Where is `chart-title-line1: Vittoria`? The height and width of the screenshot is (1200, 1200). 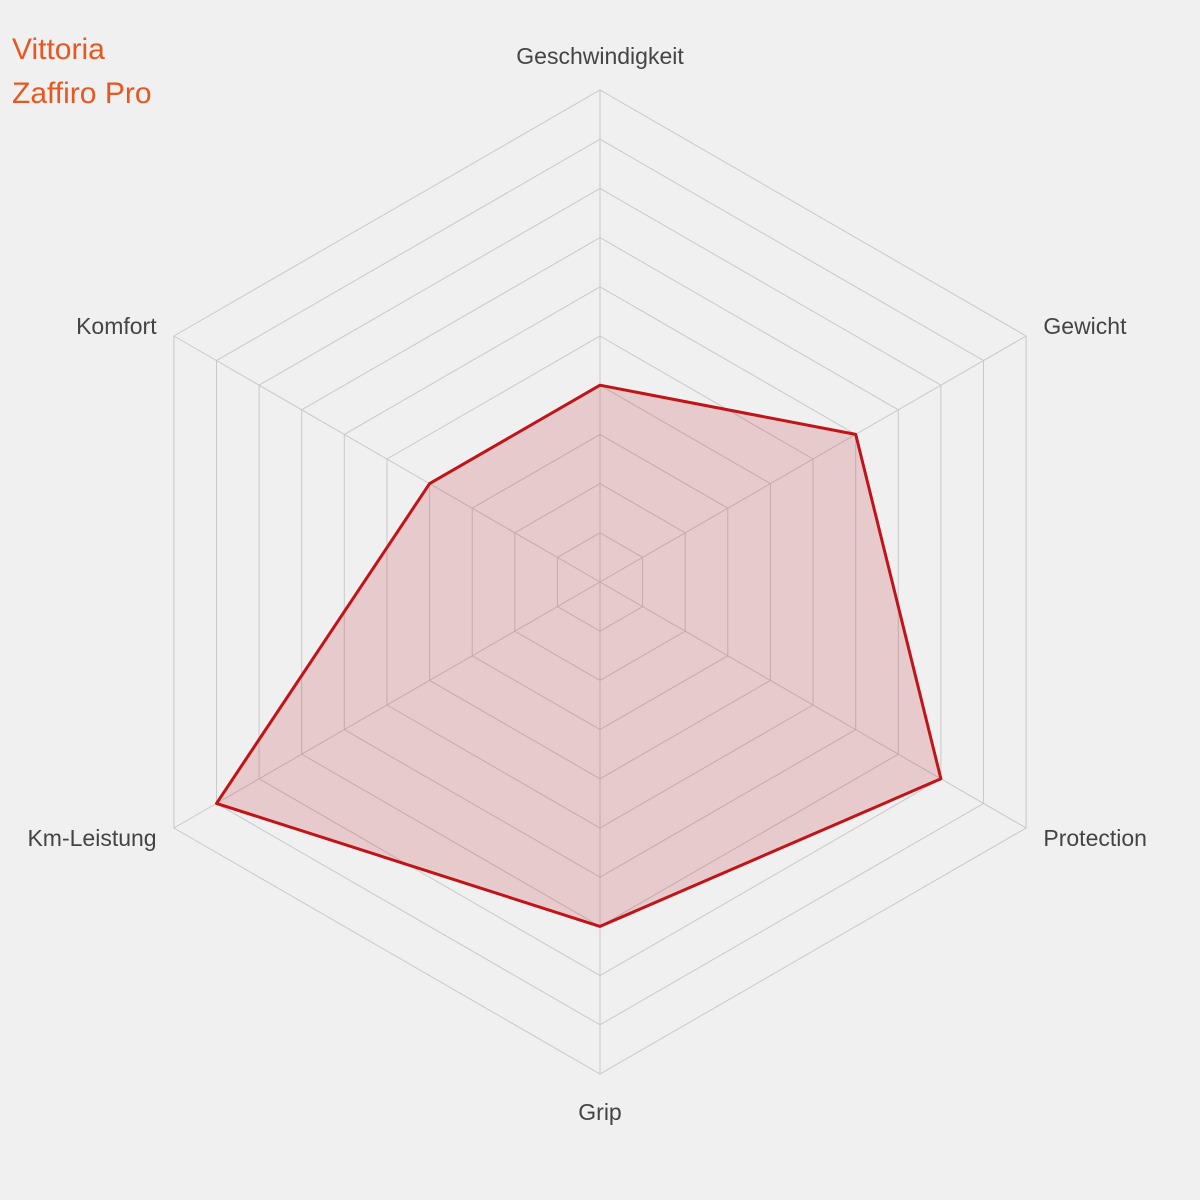 chart-title-line1: Vittoria is located at coordinates (58, 49).